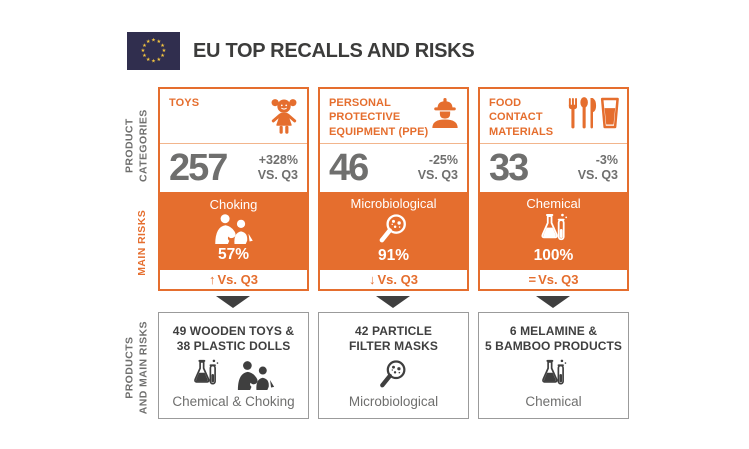  What do you see at coordinates (606, 160) in the screenshot?
I see `change-percent: -3%` at bounding box center [606, 160].